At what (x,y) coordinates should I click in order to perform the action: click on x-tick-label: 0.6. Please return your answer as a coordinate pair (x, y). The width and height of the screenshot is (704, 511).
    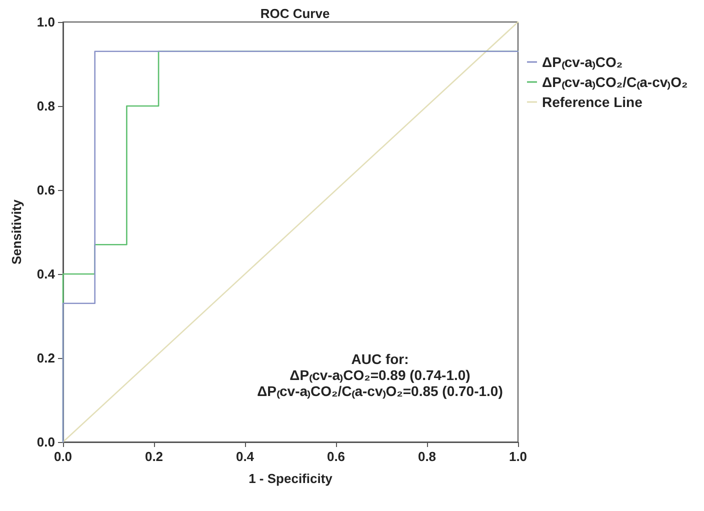
    Looking at the image, I should click on (336, 456).